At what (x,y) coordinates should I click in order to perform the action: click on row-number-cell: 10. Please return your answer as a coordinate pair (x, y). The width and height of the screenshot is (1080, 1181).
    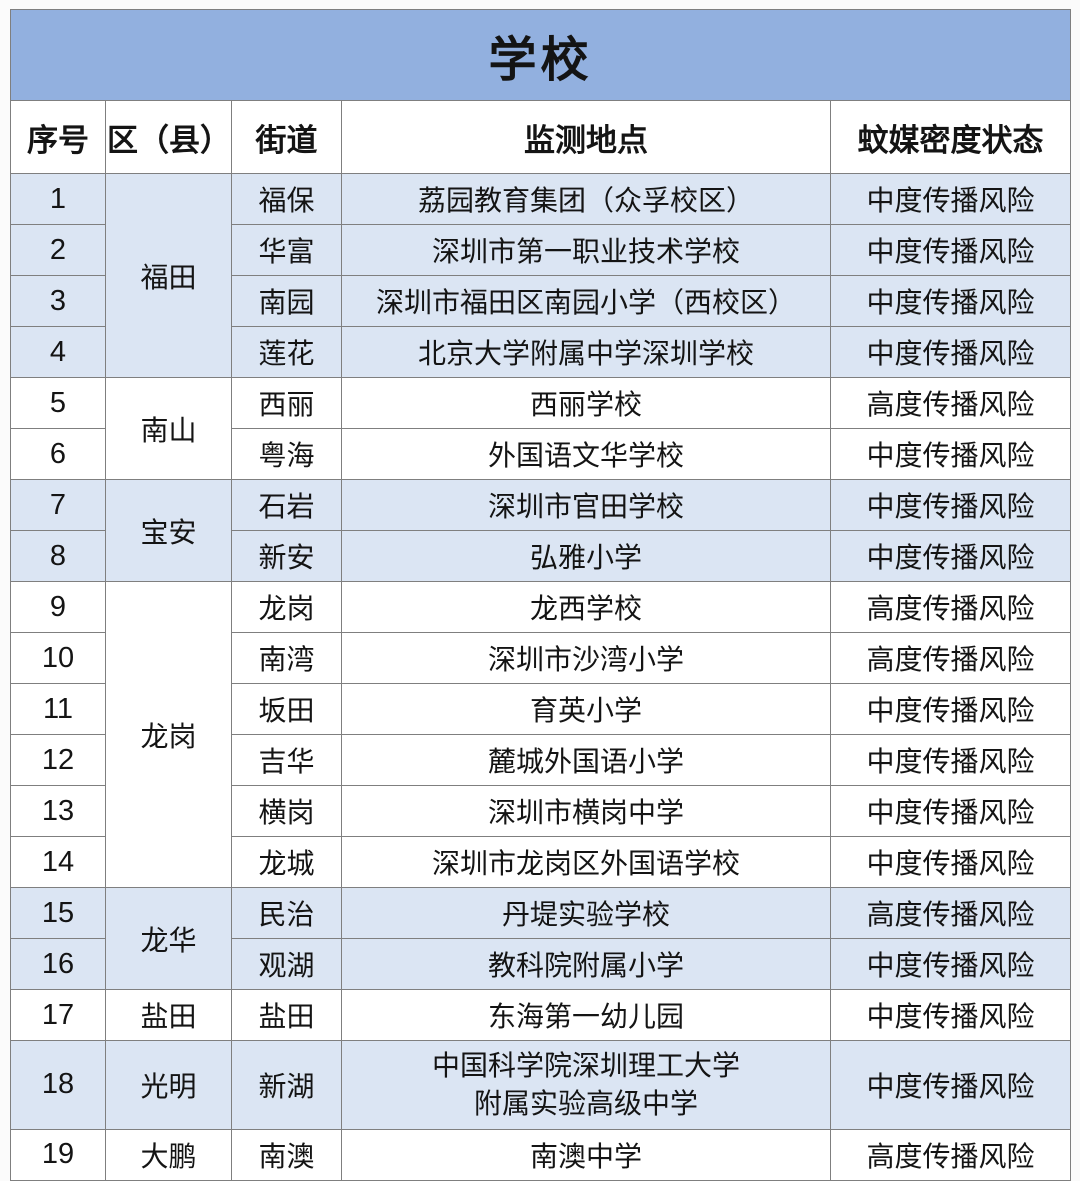
    Looking at the image, I should click on (58, 658).